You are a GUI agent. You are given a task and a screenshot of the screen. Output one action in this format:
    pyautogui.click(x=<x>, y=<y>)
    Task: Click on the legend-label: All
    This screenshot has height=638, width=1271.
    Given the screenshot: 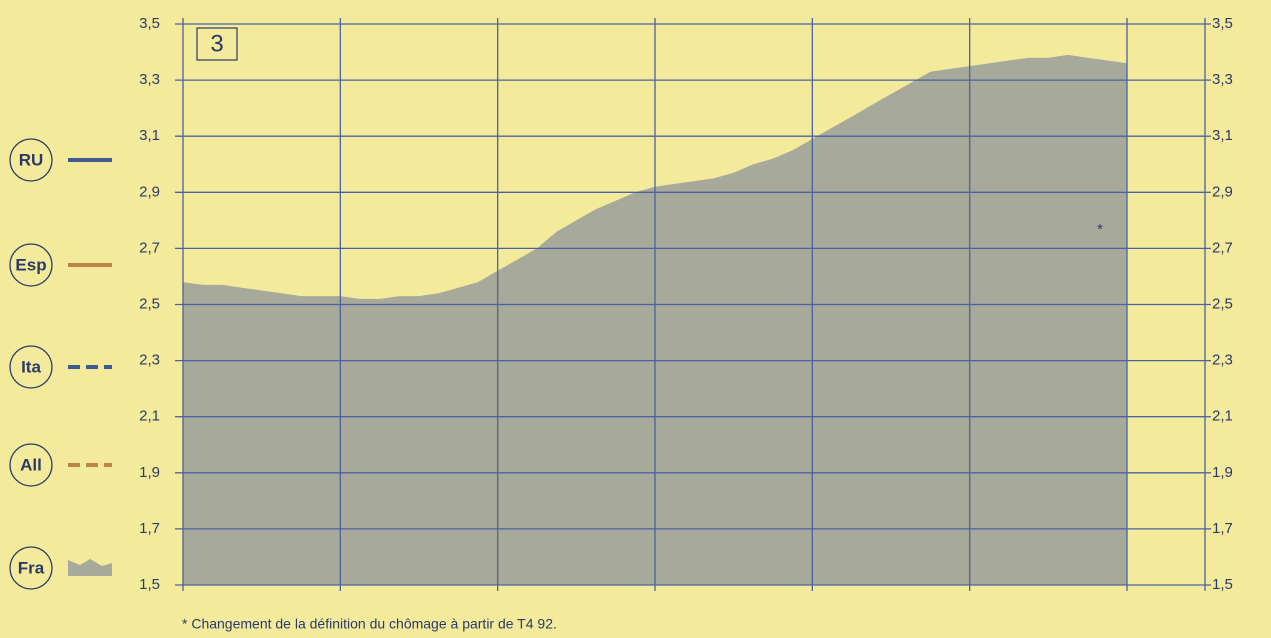 What is the action you would take?
    pyautogui.click(x=31, y=464)
    